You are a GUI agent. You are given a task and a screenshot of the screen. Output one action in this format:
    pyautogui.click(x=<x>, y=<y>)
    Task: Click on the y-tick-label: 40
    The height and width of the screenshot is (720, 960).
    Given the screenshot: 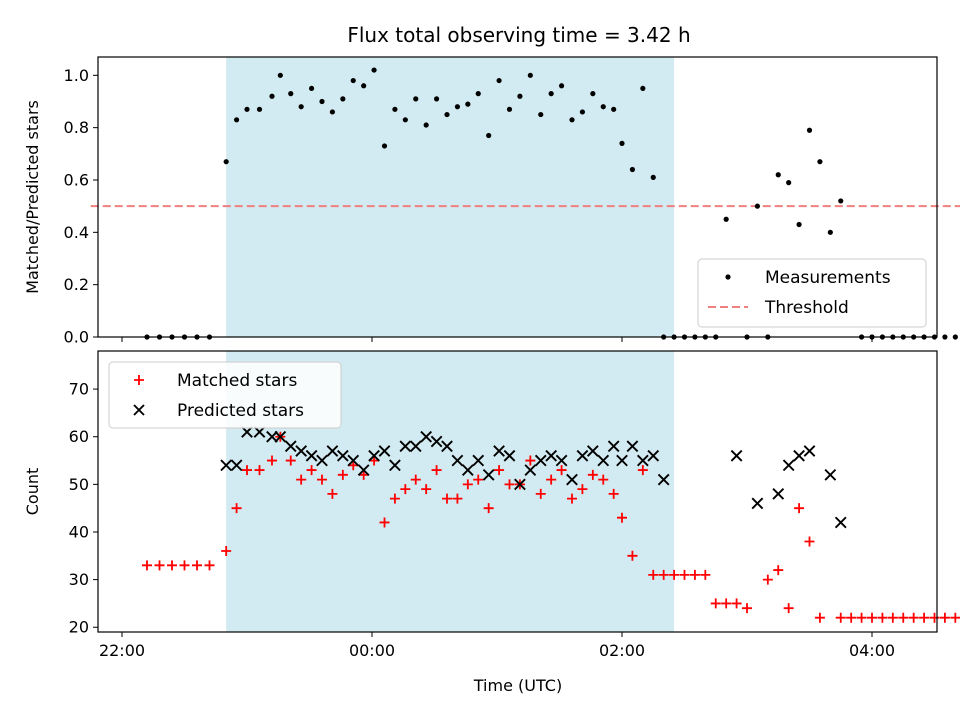 What is the action you would take?
    pyautogui.click(x=79, y=531)
    